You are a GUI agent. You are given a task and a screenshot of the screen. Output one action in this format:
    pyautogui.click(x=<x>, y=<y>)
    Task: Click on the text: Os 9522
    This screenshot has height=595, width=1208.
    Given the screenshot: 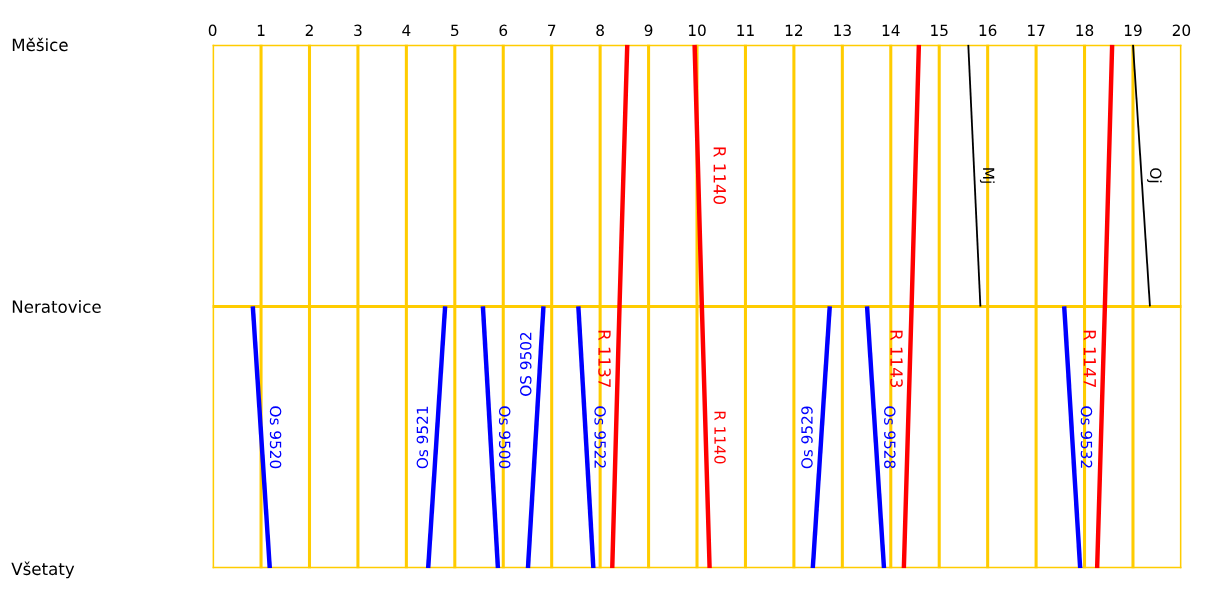 What is the action you would take?
    pyautogui.click(x=600, y=437)
    